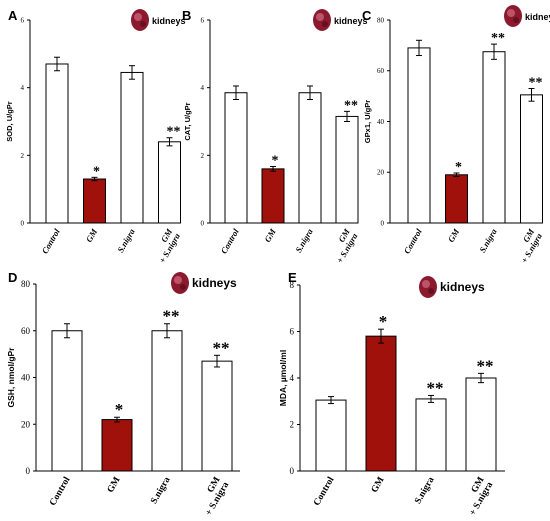 The height and width of the screenshot is (521, 550). I want to click on y-axis-label: CAT, U/gPr, so click(187, 121).